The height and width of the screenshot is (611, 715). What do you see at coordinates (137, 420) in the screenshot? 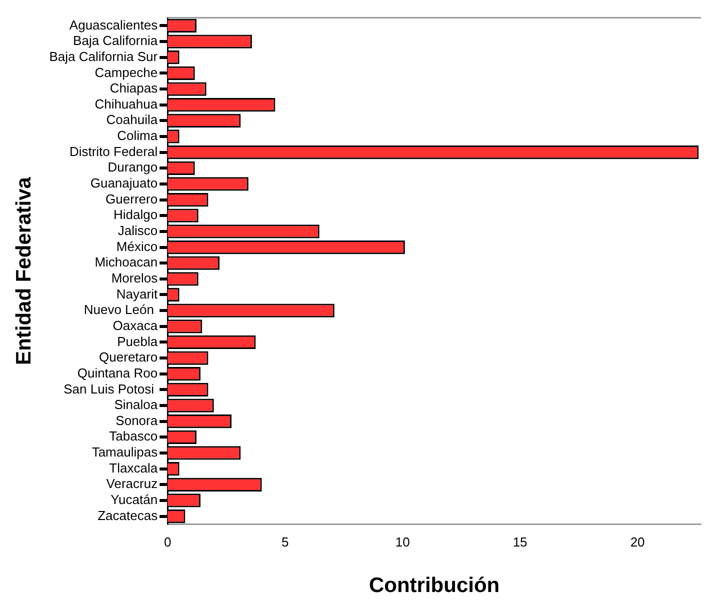
I see `y-tick-label: Sonora` at bounding box center [137, 420].